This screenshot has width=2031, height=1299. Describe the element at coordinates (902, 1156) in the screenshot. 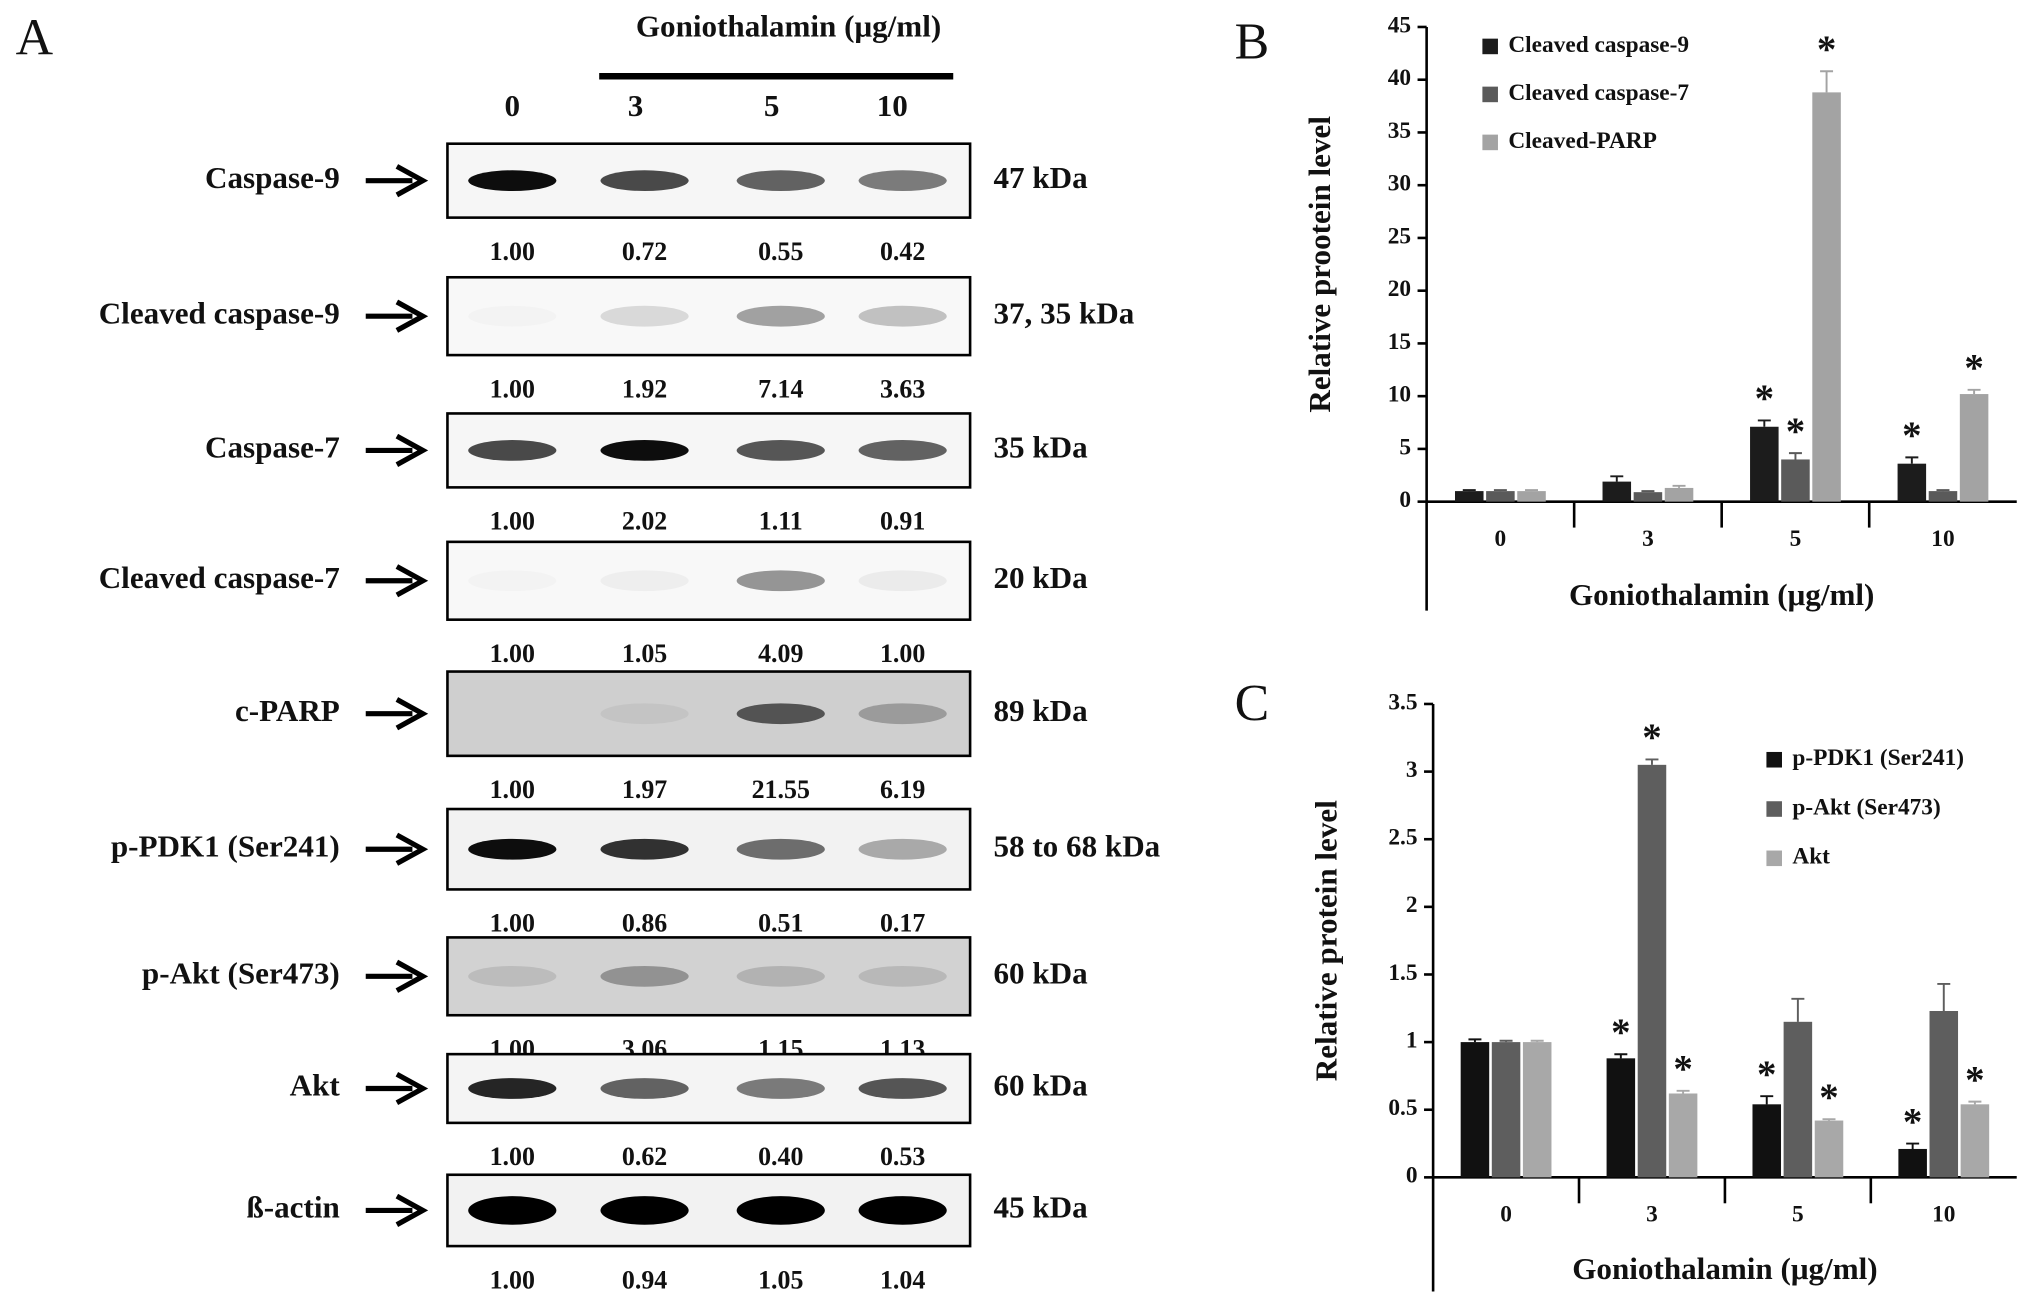

I see `quantification: 0.53` at that location.